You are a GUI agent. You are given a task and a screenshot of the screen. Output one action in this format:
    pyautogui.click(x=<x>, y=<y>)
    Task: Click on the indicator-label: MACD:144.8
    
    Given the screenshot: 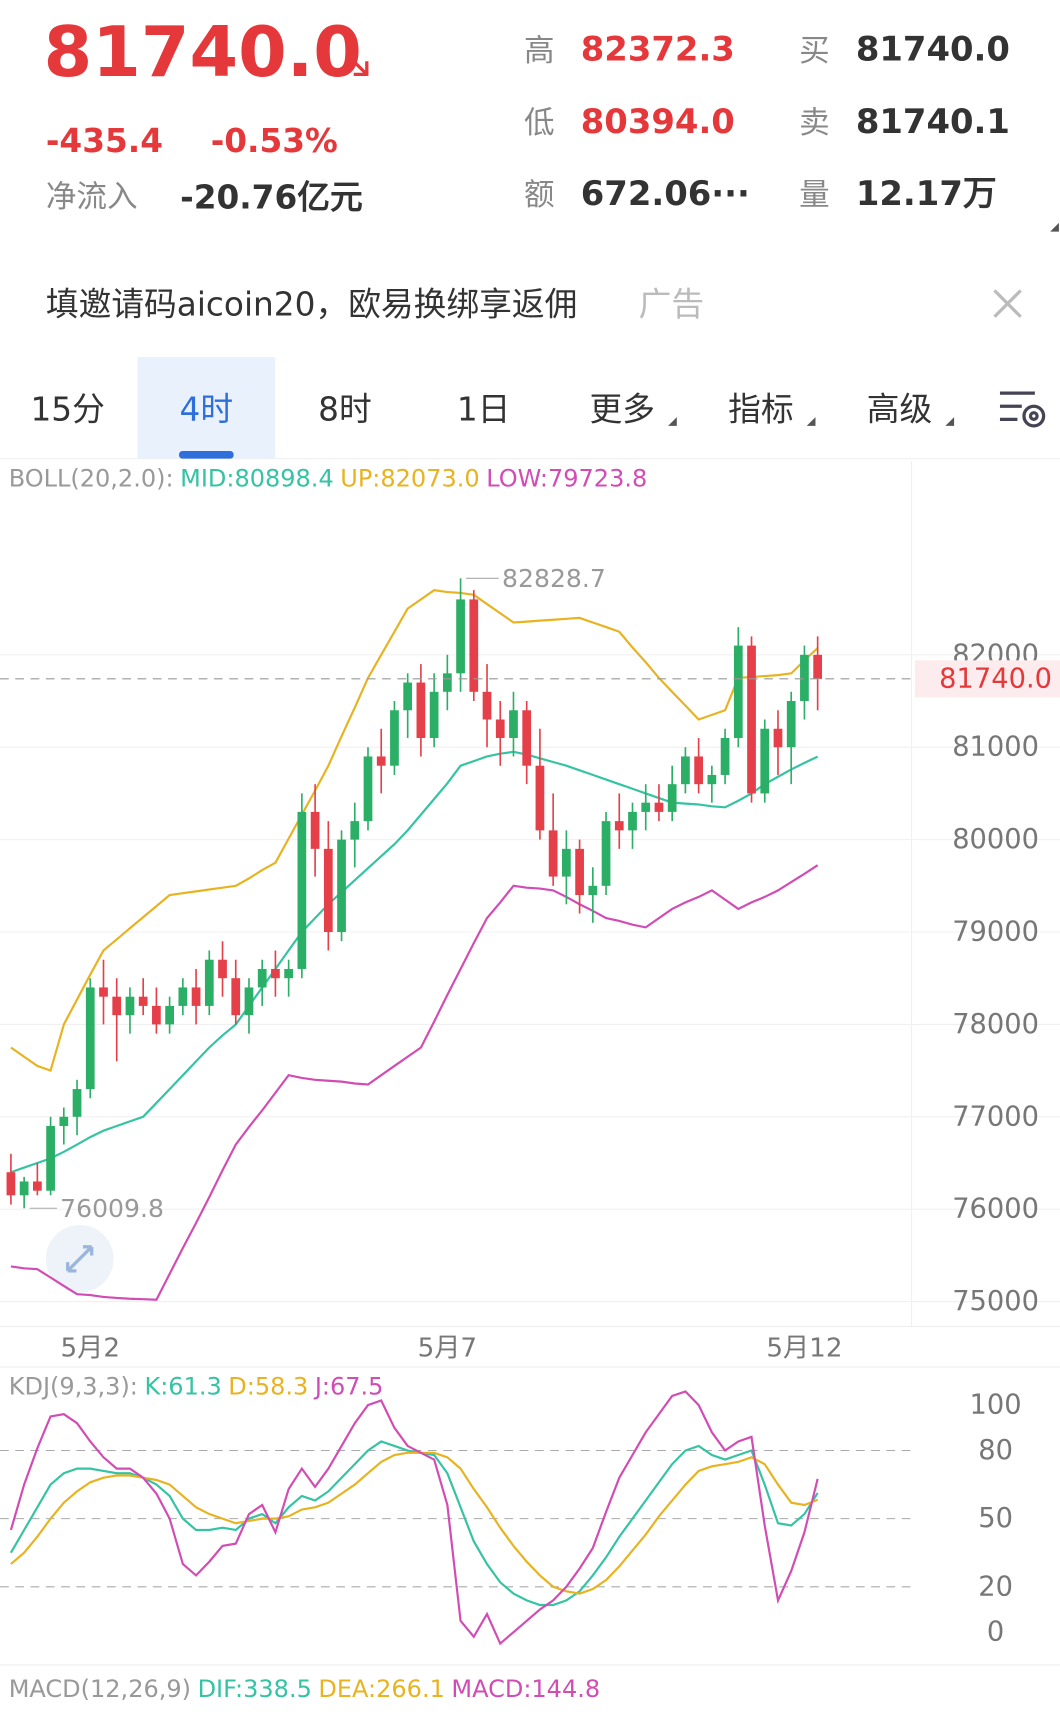 What is the action you would take?
    pyautogui.click(x=525, y=1689)
    